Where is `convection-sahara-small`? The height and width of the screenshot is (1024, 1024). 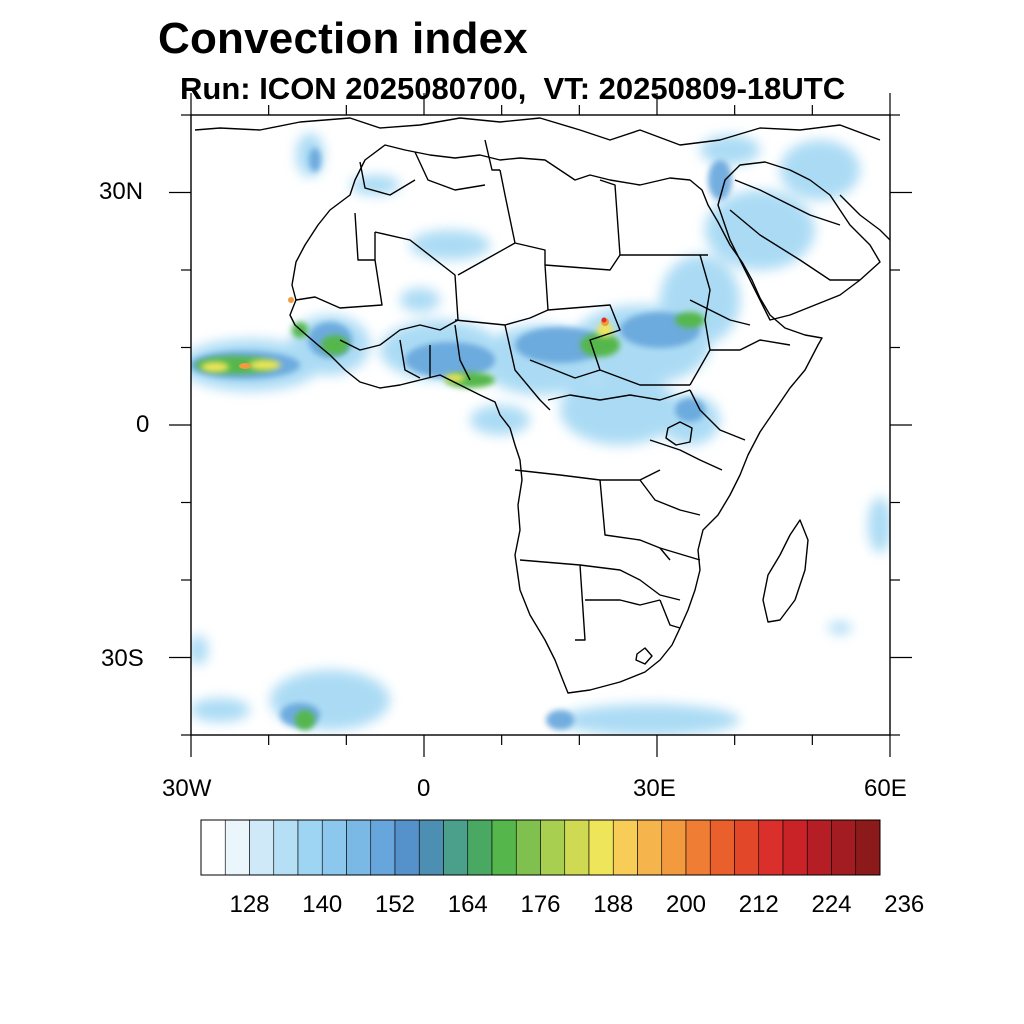
convection-sahara-small is located at coordinates (420, 300).